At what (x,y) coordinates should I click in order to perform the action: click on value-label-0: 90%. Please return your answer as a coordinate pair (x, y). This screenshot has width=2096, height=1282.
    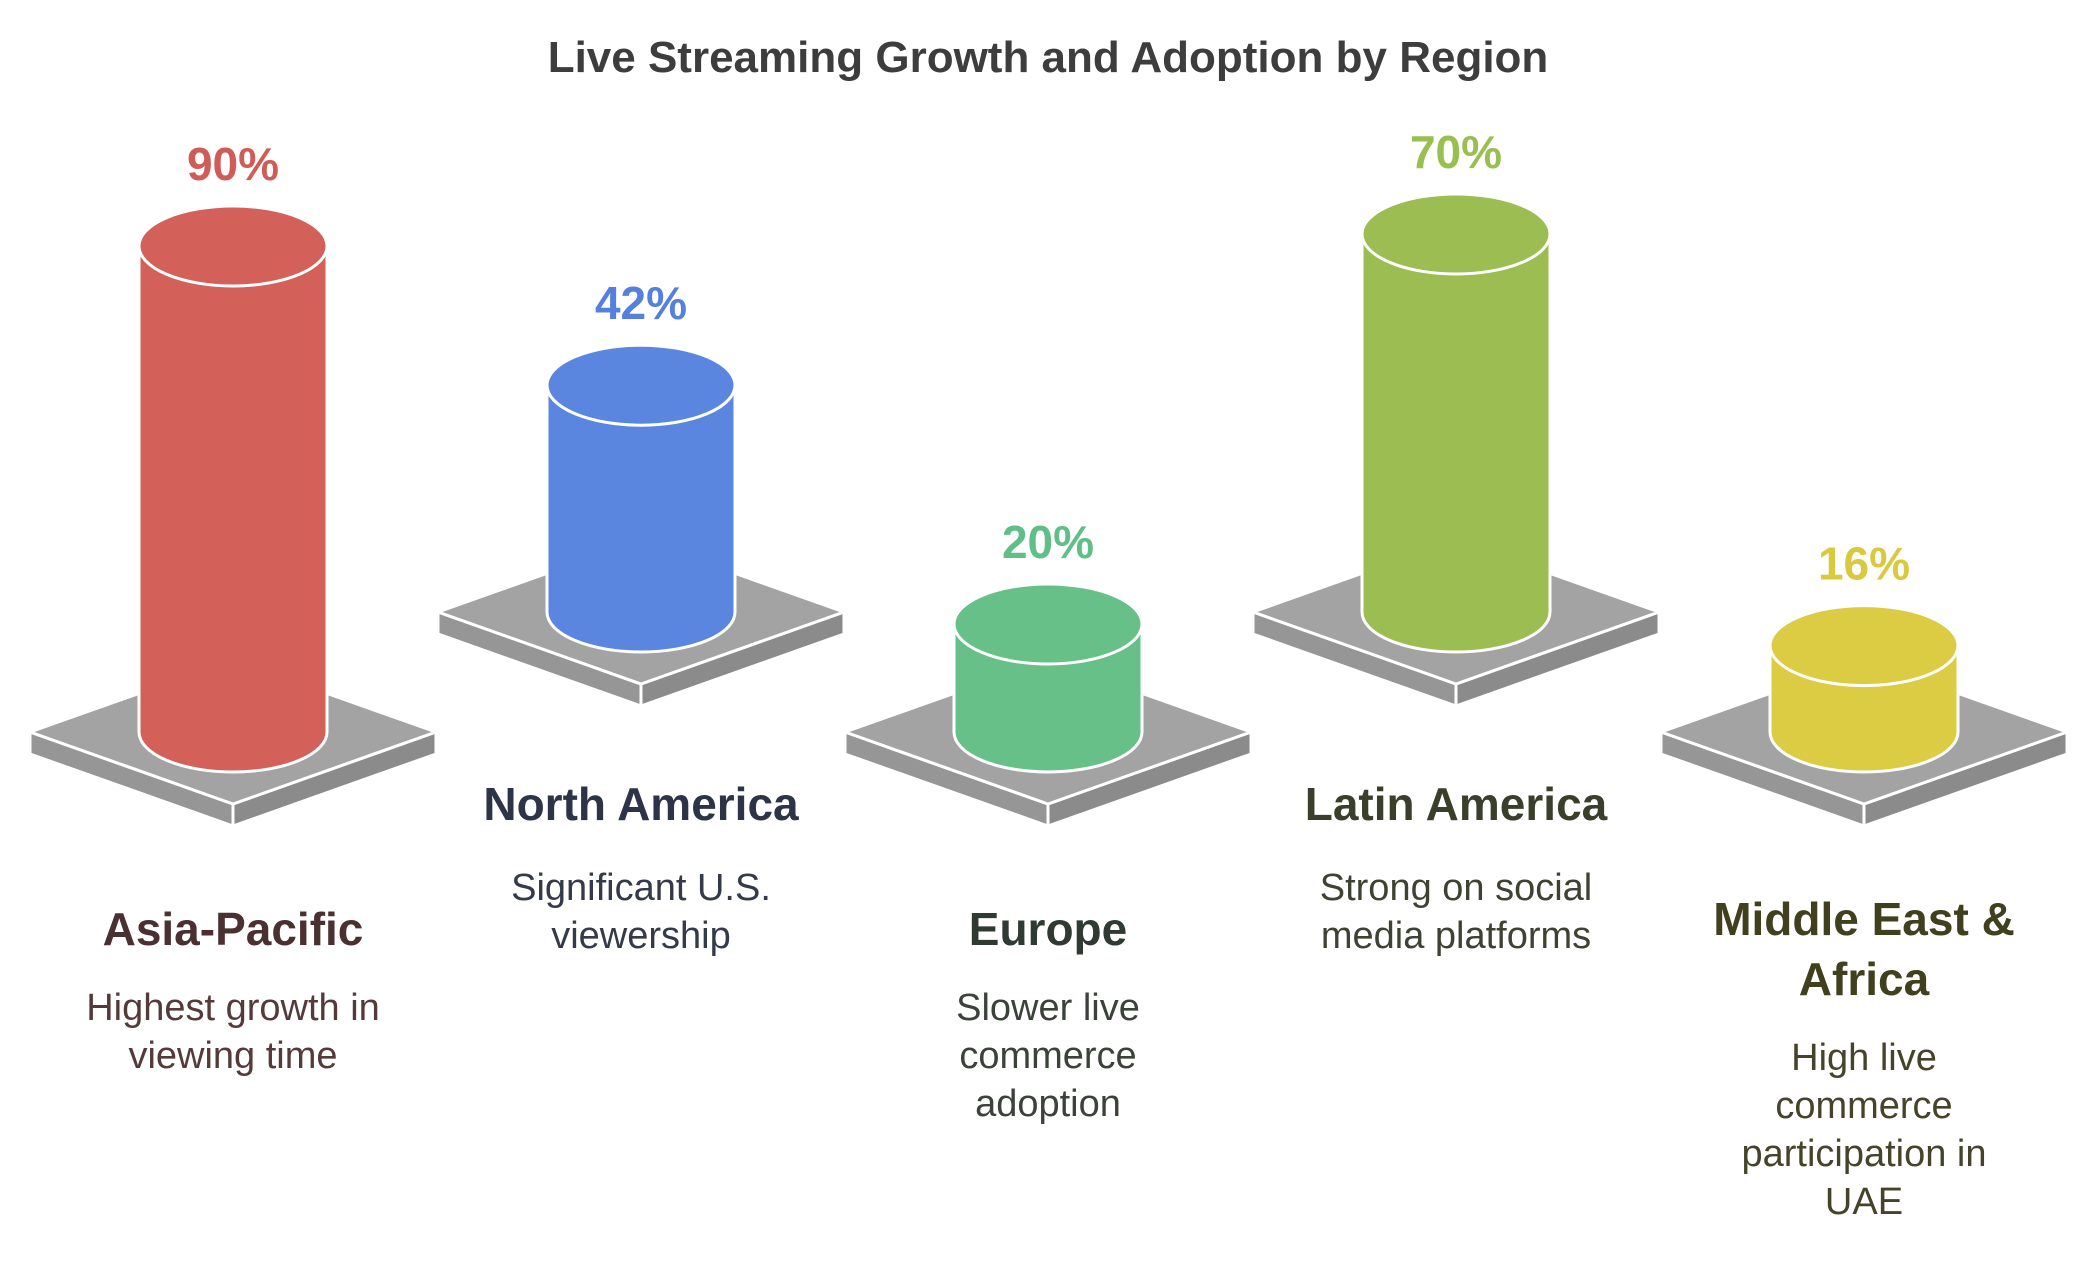
    Looking at the image, I should click on (233, 164).